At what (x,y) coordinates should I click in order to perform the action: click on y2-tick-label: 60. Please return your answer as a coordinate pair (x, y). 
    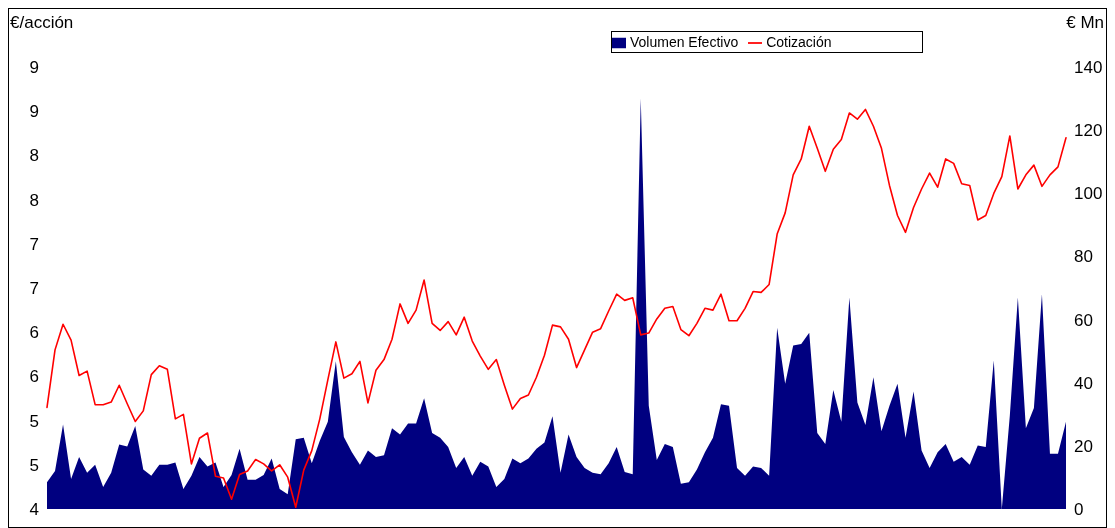
    Looking at the image, I should click on (1083, 320).